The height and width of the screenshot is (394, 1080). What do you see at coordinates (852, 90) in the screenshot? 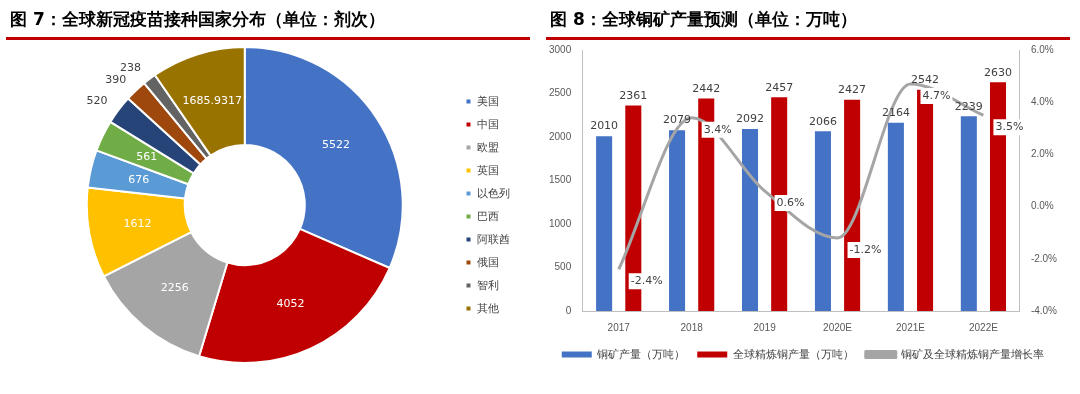
I see `data-label: 2427` at bounding box center [852, 90].